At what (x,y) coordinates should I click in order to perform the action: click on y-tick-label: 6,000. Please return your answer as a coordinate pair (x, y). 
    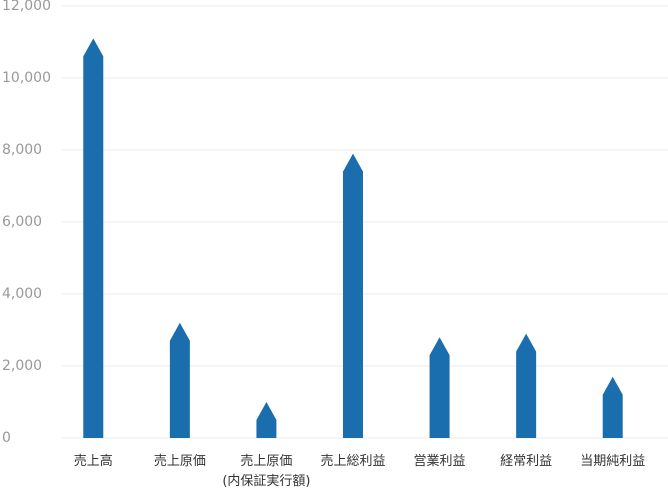
    Looking at the image, I should click on (22, 222).